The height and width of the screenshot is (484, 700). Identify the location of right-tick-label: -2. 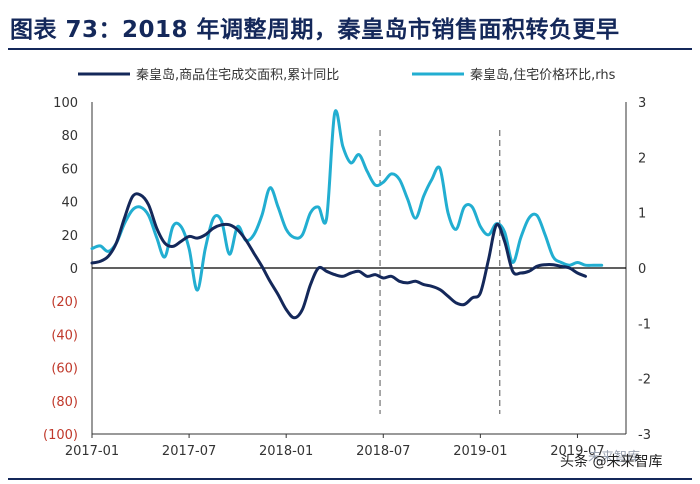
(644, 380).